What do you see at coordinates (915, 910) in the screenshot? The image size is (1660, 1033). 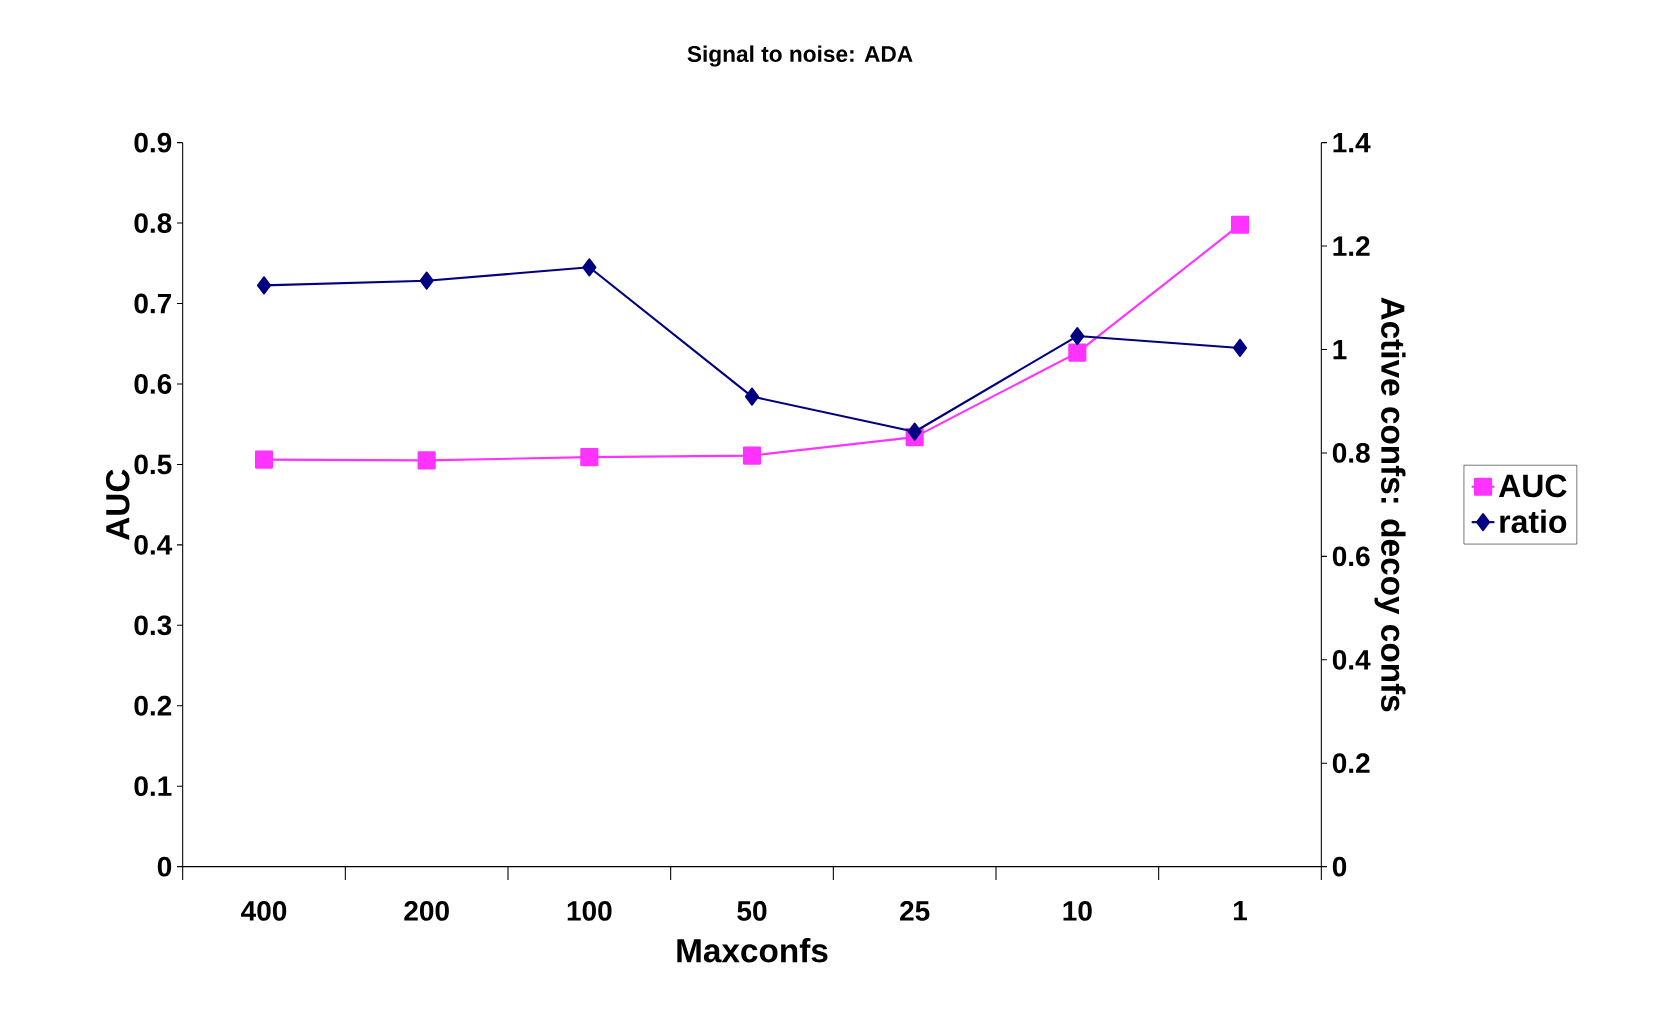 I see `x-tick-label: 25` at bounding box center [915, 910].